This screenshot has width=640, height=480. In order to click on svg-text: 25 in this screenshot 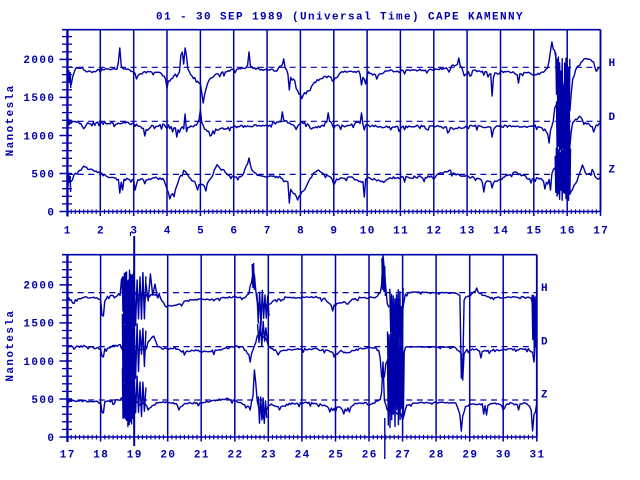, I will do `click(336, 456)`.